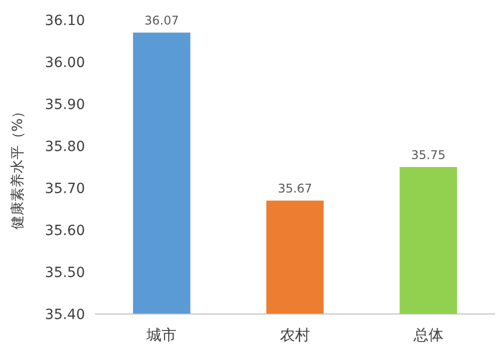  I want to click on y-axis-title: 健康素养水平（%）, so click(18, 167).